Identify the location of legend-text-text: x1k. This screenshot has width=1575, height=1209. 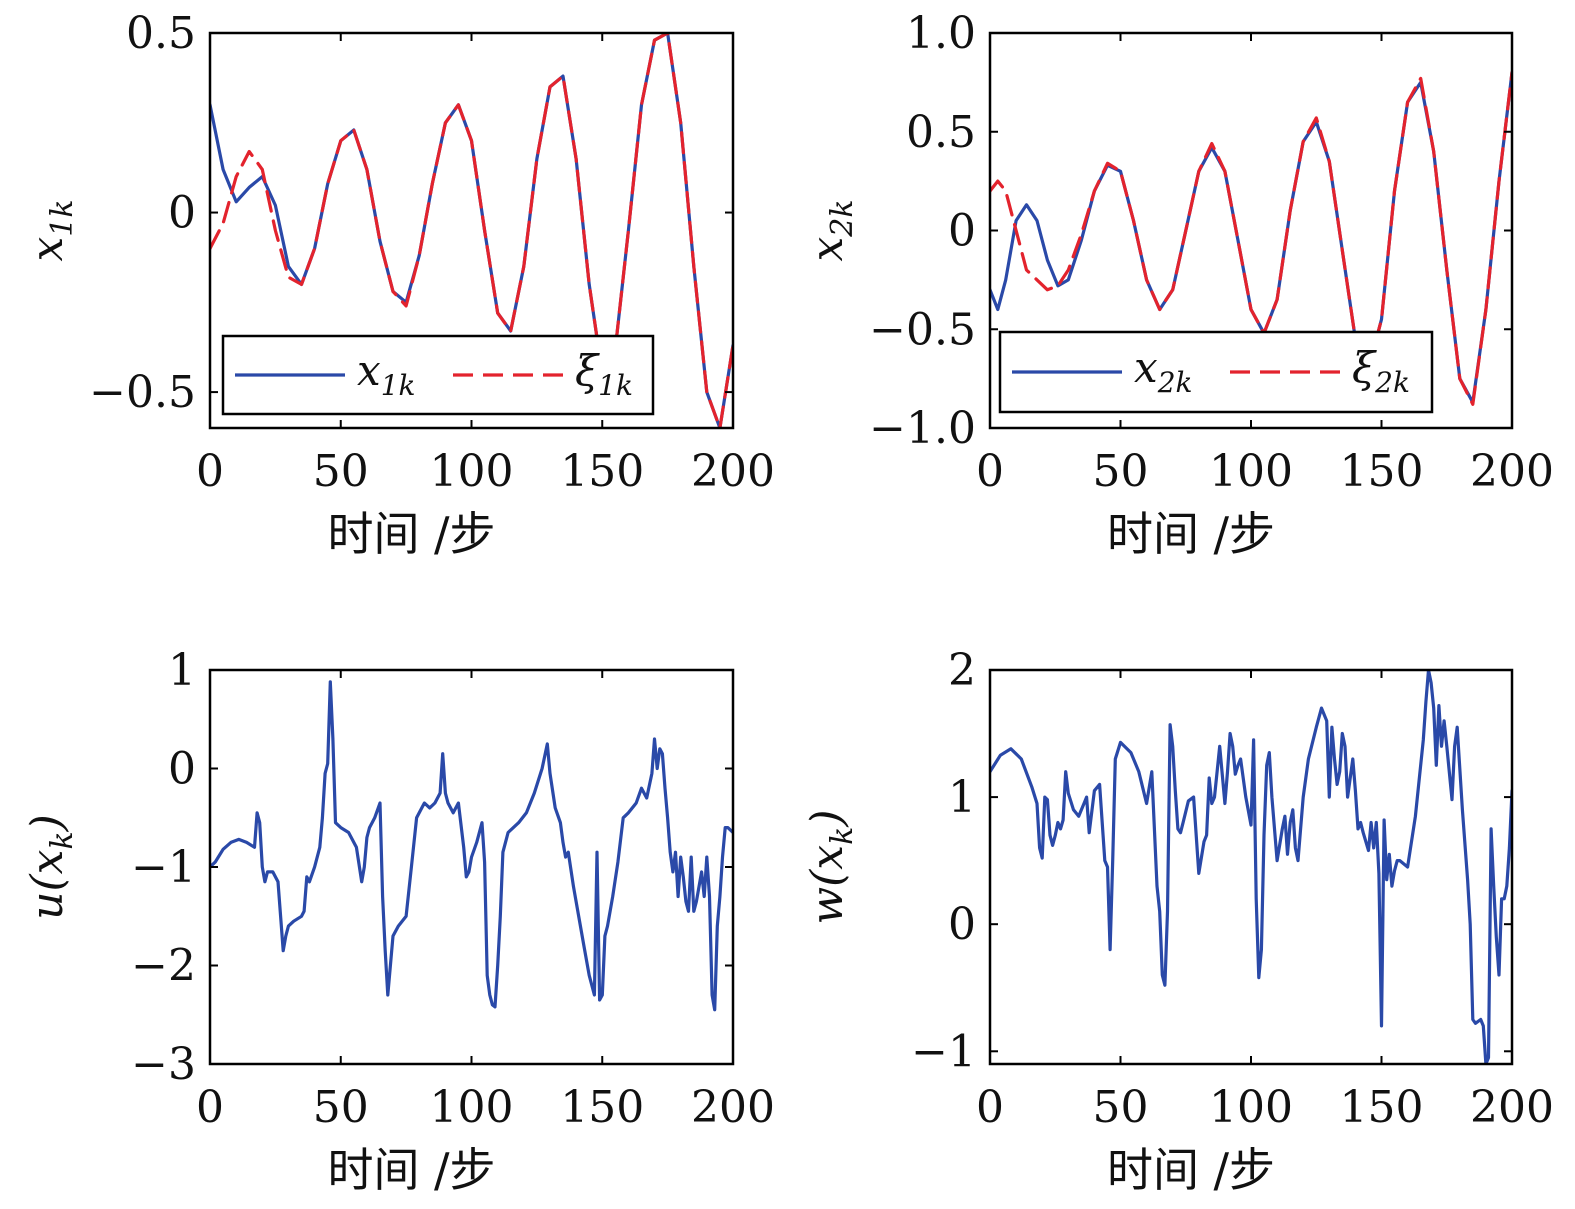
(386, 374).